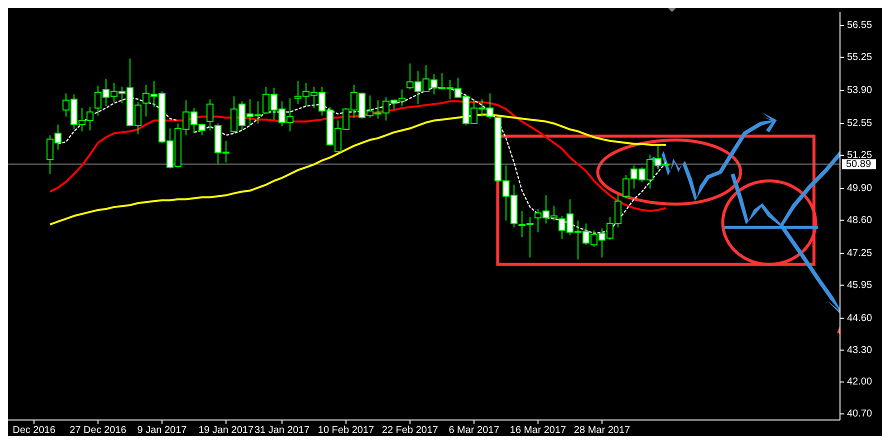 This screenshot has width=890, height=444. What do you see at coordinates (226, 430) in the screenshot?
I see `x-tick-label: 19 Jan 2017` at bounding box center [226, 430].